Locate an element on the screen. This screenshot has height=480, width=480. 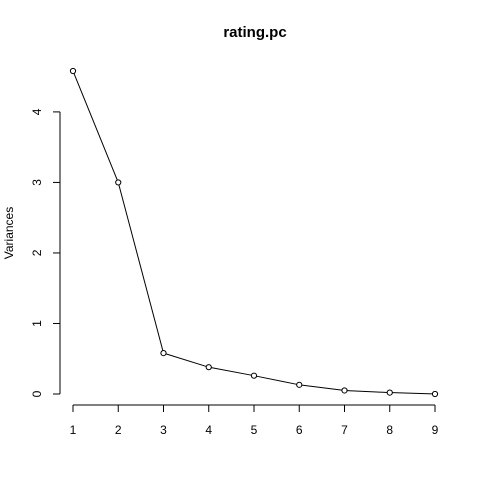
x-tick-label: 4 is located at coordinates (208, 430).